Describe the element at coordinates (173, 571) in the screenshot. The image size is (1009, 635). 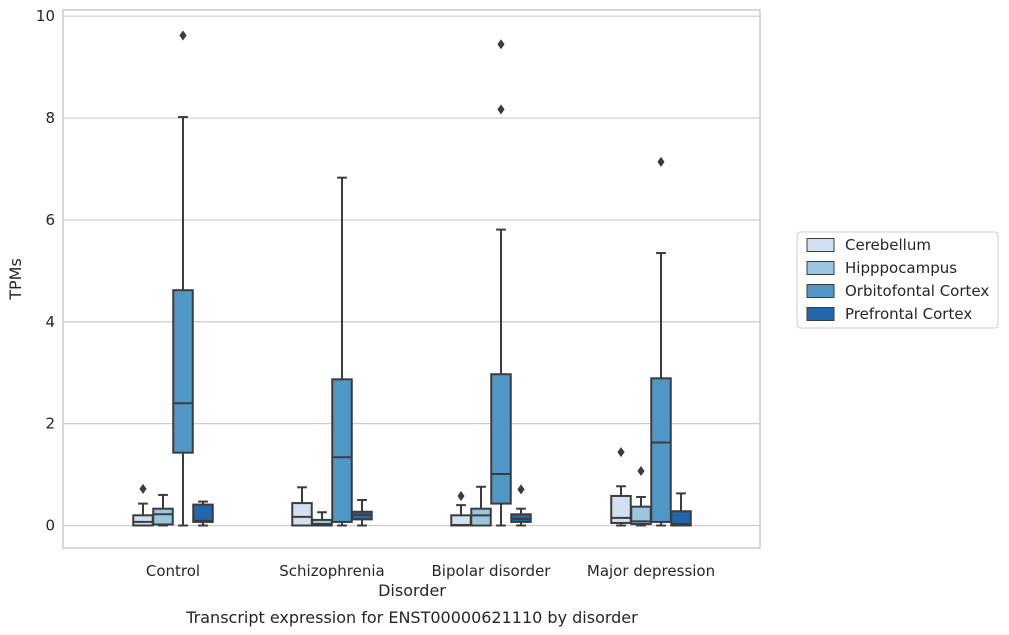
I see `x-tick-label: Control` at that location.